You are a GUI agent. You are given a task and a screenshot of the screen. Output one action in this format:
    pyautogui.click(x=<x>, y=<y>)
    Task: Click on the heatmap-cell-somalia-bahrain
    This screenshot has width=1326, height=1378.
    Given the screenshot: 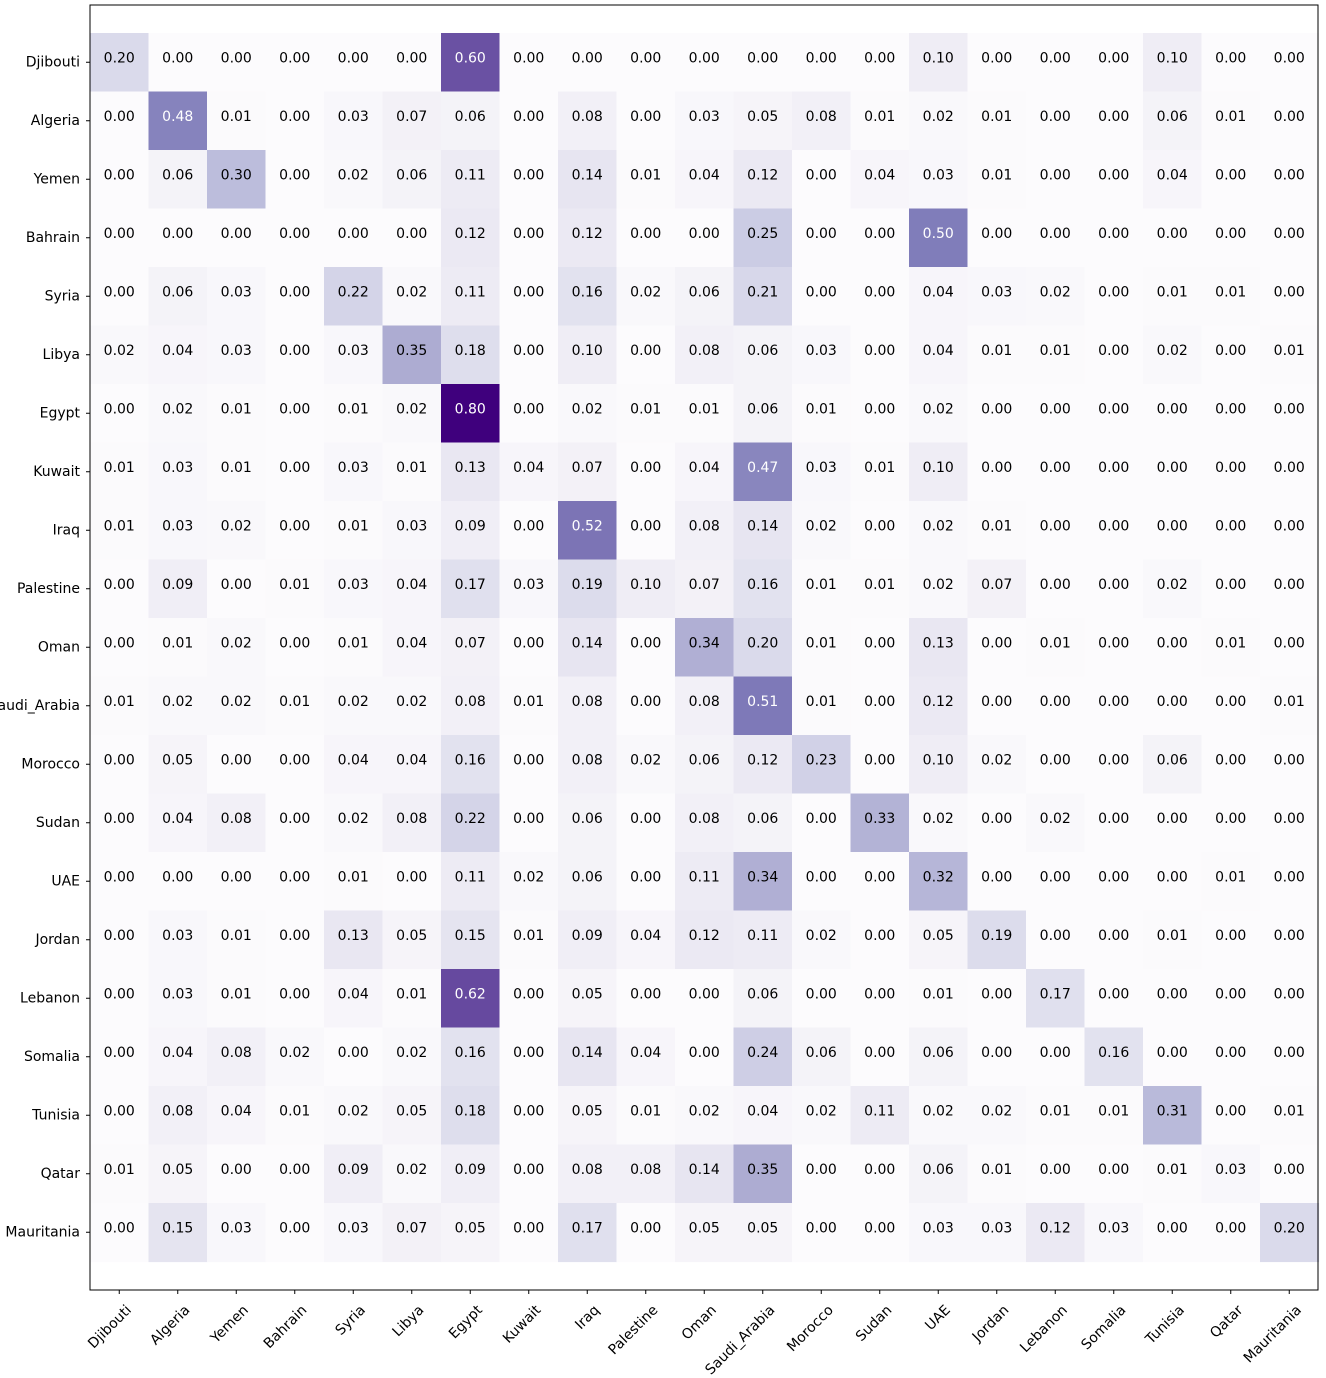 What is the action you would take?
    pyautogui.click(x=295, y=1057)
    